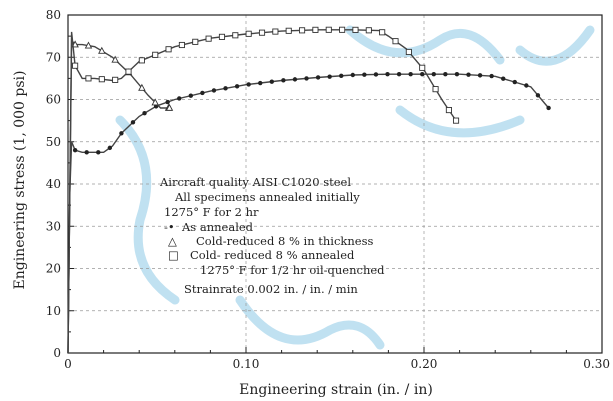  I want to click on series-line, so click(118, 196).